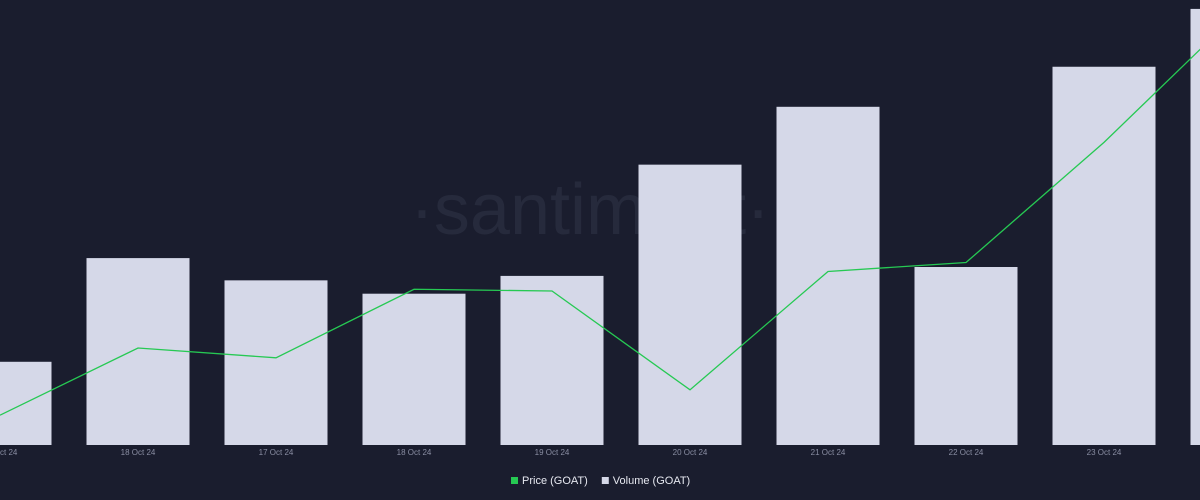  What do you see at coordinates (276, 452) in the screenshot?
I see `x-tick-label: 17 Oct 24` at bounding box center [276, 452].